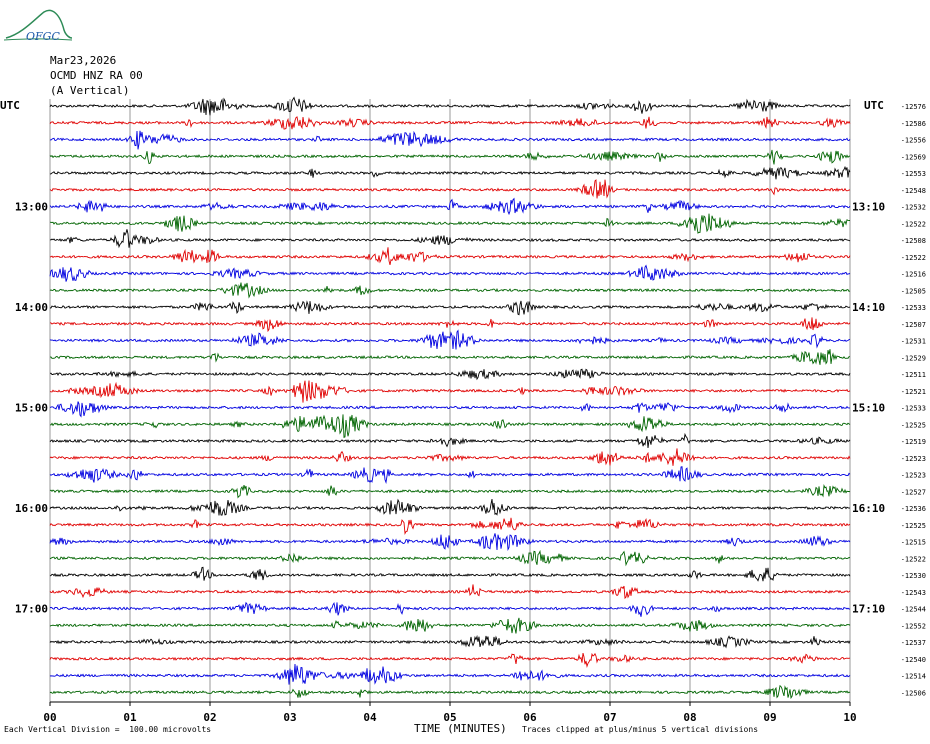  What do you see at coordinates (913, 643) in the screenshot?
I see `trace-offset-label: -12537` at bounding box center [913, 643].